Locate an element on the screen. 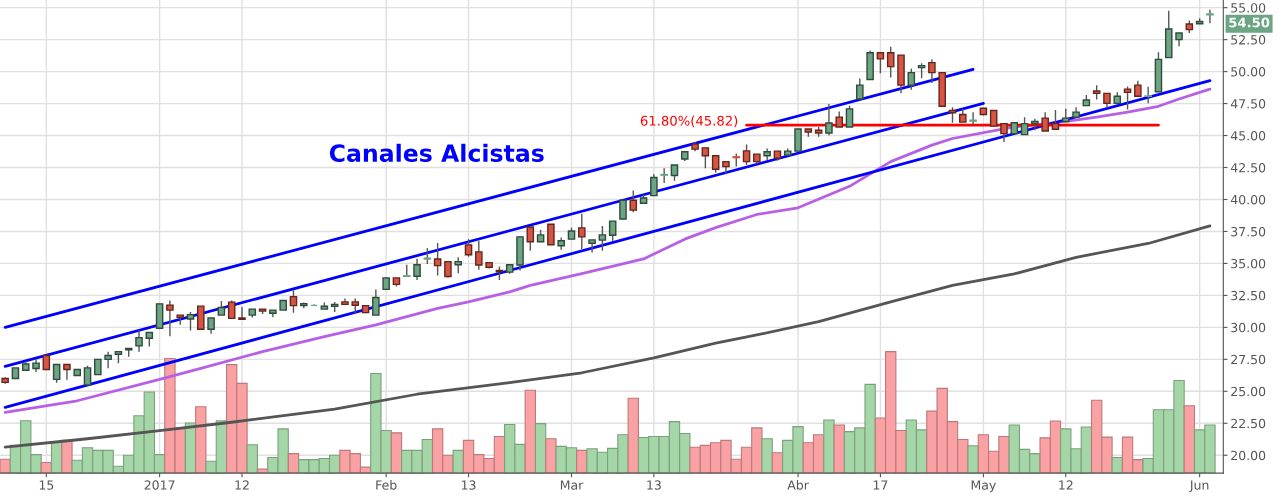 This screenshot has width=1285, height=497. y-tick-label: 50.00 is located at coordinates (1248, 72).